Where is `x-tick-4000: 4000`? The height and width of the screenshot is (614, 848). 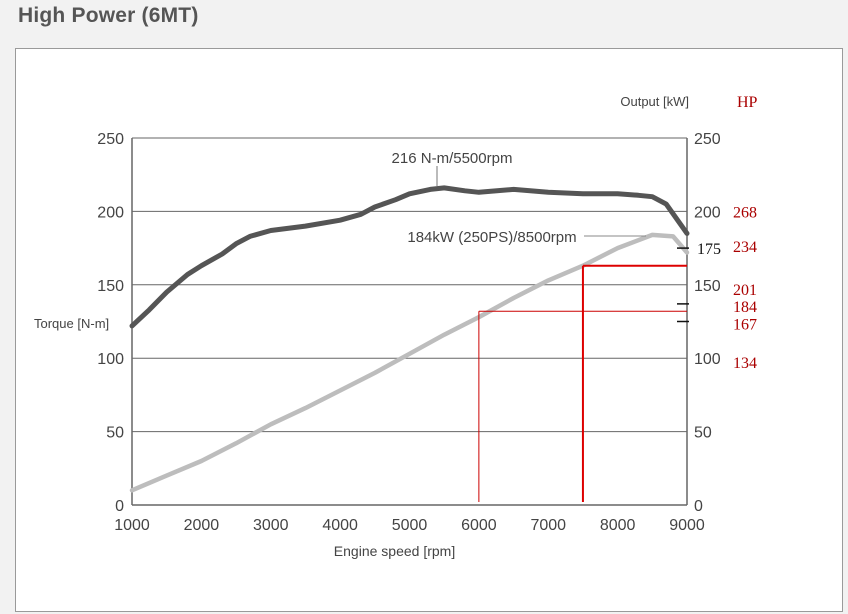
x-tick-4000: 4000 is located at coordinates (340, 525).